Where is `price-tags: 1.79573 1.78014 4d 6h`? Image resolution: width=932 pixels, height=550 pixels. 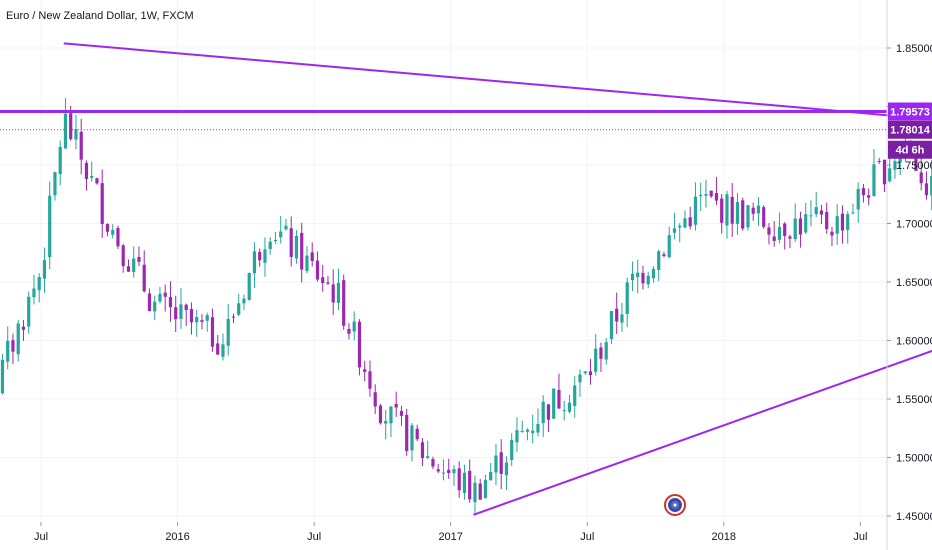 price-tags: 1.79573 1.78014 4d 6h is located at coordinates (910, 130).